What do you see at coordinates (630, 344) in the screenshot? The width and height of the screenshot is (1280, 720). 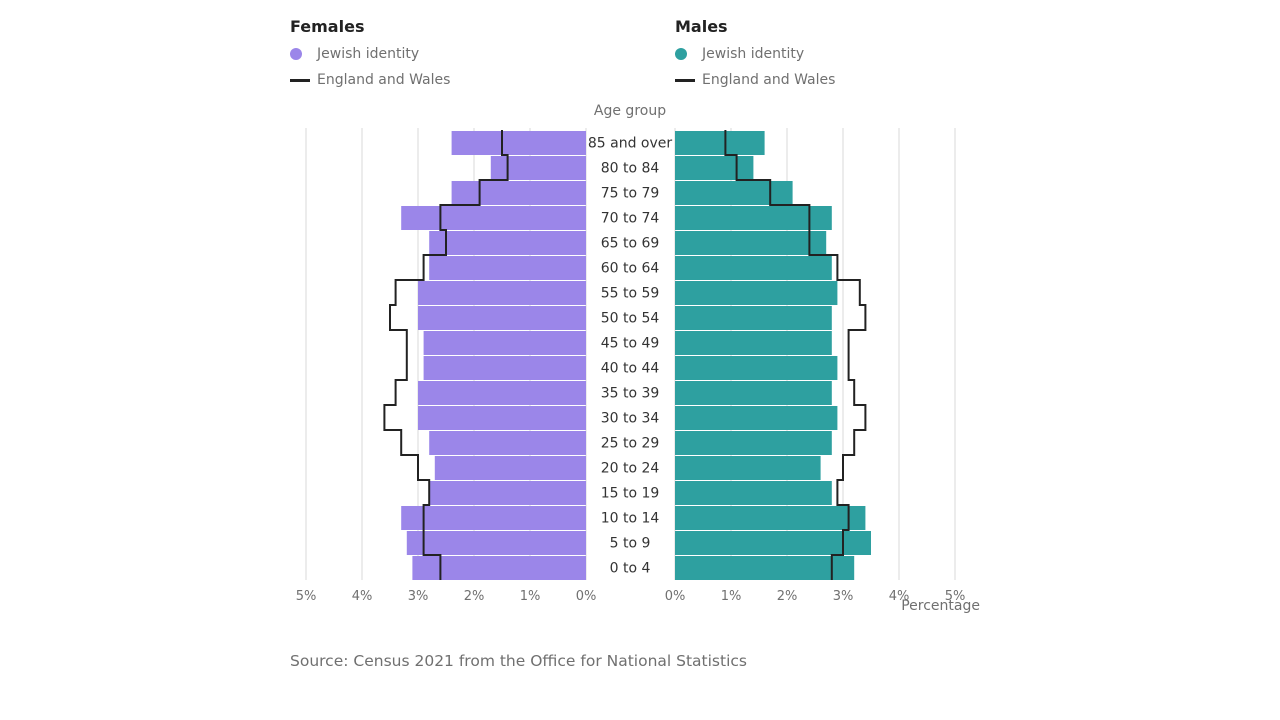 I see `age-group-label: 45 to 49` at bounding box center [630, 344].